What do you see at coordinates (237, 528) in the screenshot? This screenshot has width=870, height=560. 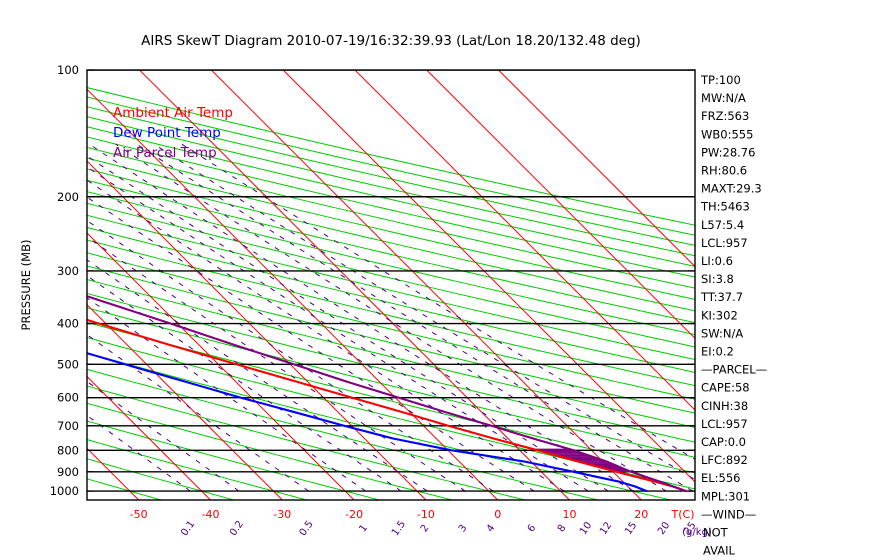 I see `mixing-ratio-tick: 0.2` at bounding box center [237, 528].